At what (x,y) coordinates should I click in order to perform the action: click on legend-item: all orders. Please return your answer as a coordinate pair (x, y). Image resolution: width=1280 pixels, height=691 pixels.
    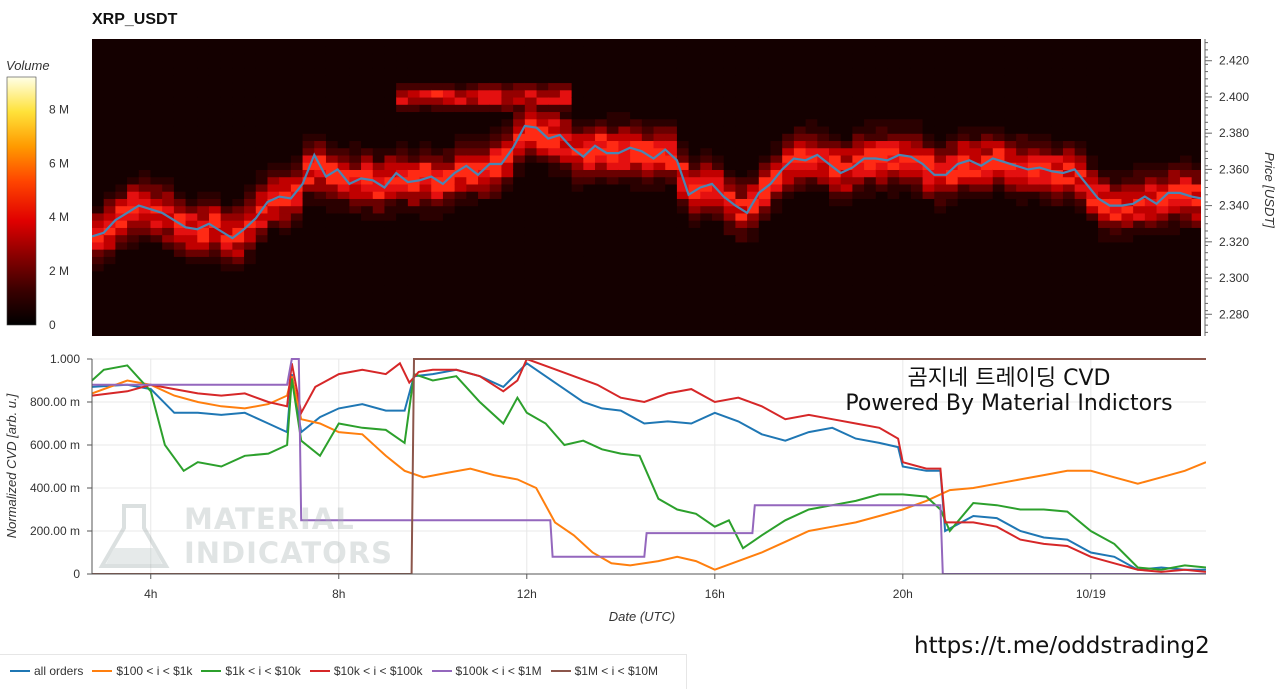
    Looking at the image, I should click on (46, 671).